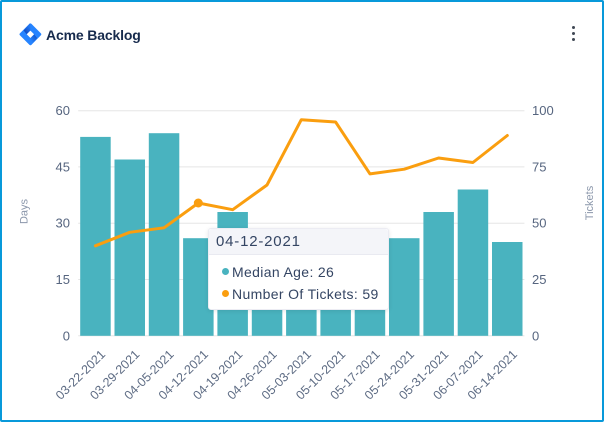 The width and height of the screenshot is (604, 422). What do you see at coordinates (543, 110) in the screenshot?
I see `svg-text: 100` at bounding box center [543, 110].